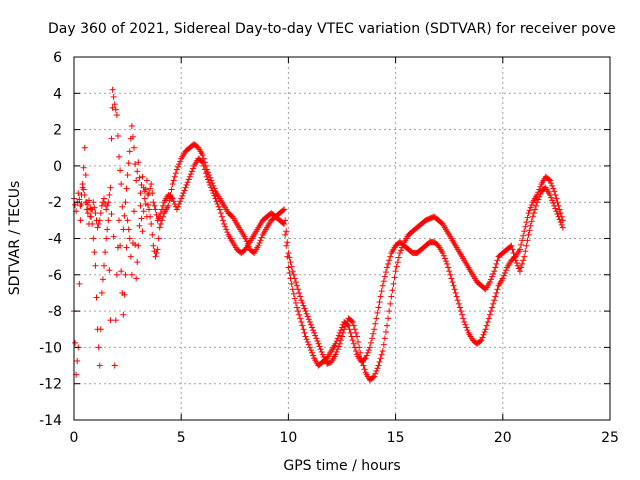 Image resolution: width=640 pixels, height=480 pixels. Describe the element at coordinates (57, 131) in the screenshot. I see `y-tick-label: 2` at that location.